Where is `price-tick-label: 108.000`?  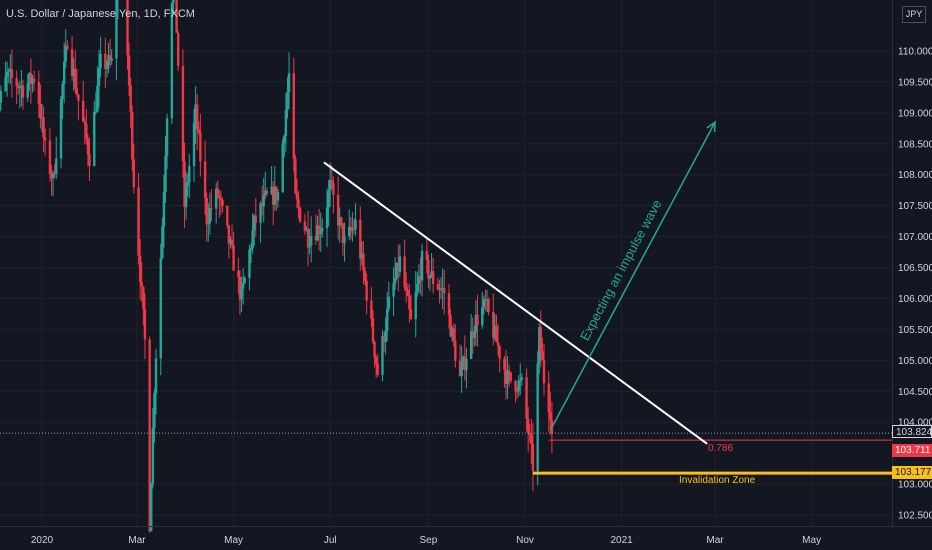 price-tick-label: 108.000 is located at coordinates (915, 175).